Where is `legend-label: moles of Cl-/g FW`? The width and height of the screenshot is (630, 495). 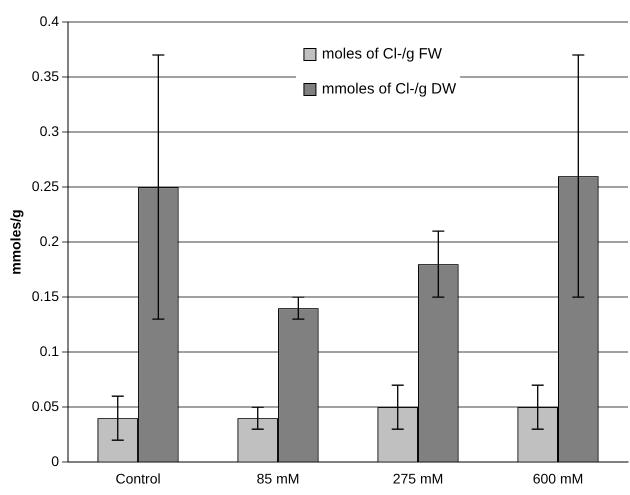
legend-label: moles of Cl-/g FW is located at coordinates (382, 54).